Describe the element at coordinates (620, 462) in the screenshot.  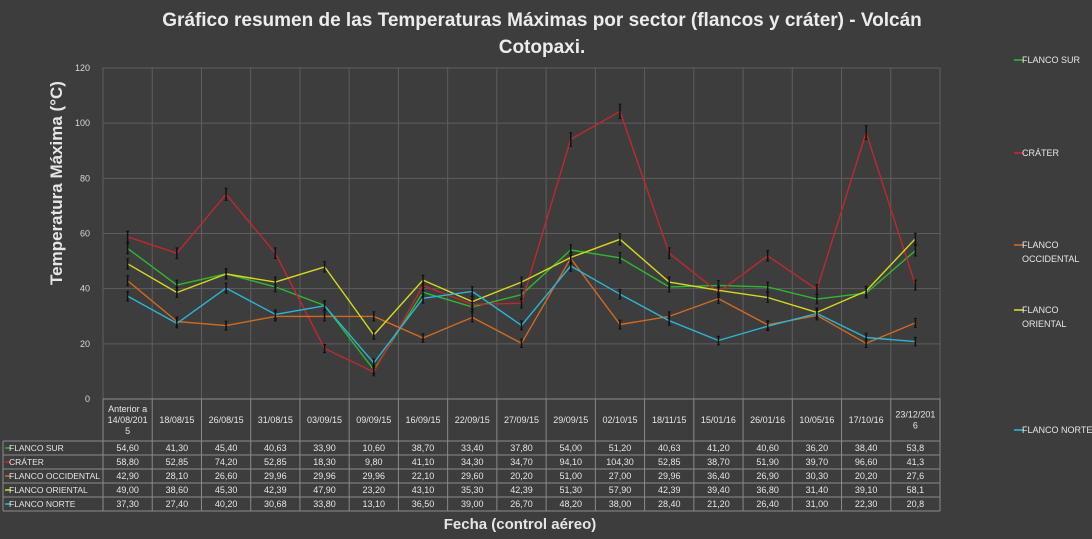
I see `table-cell-value: 104,30` at that location.